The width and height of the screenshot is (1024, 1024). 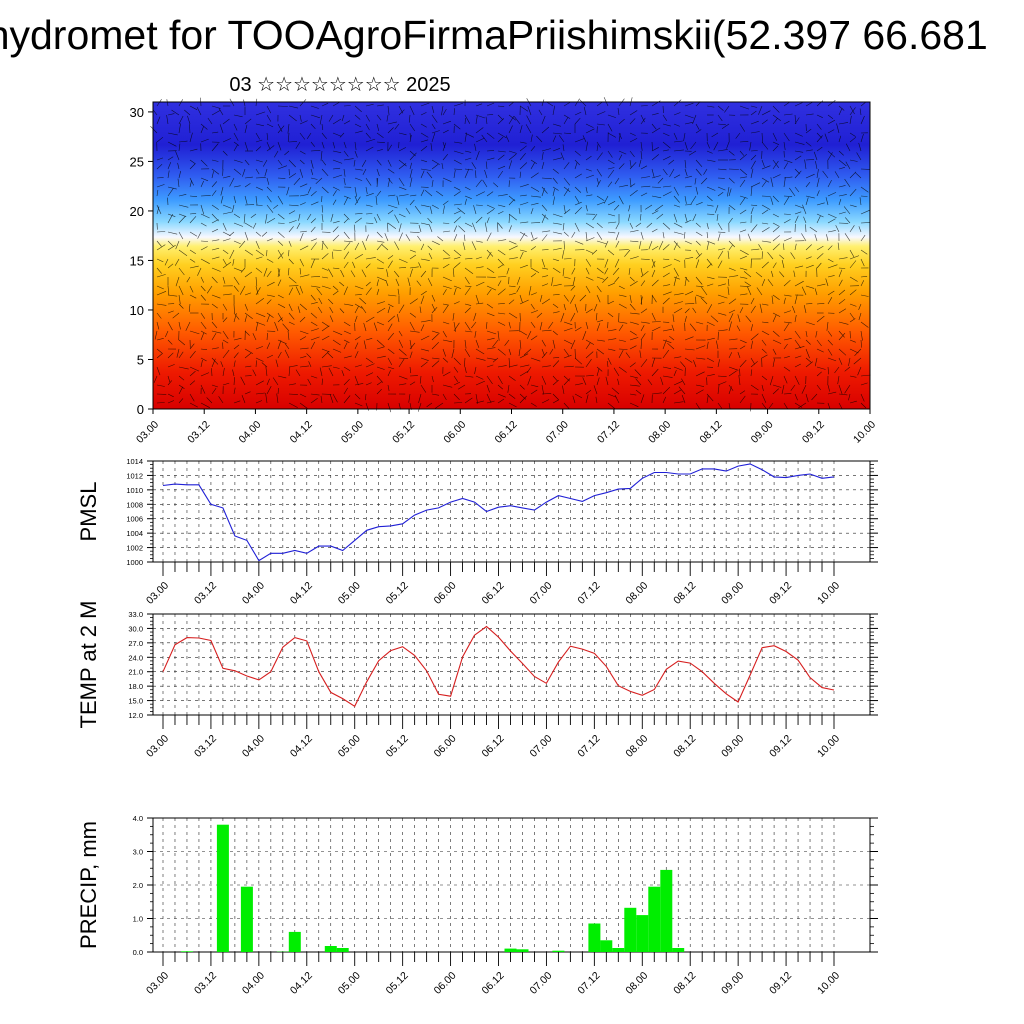 I want to click on x-tick-label: 09.00, so click(x=732, y=593).